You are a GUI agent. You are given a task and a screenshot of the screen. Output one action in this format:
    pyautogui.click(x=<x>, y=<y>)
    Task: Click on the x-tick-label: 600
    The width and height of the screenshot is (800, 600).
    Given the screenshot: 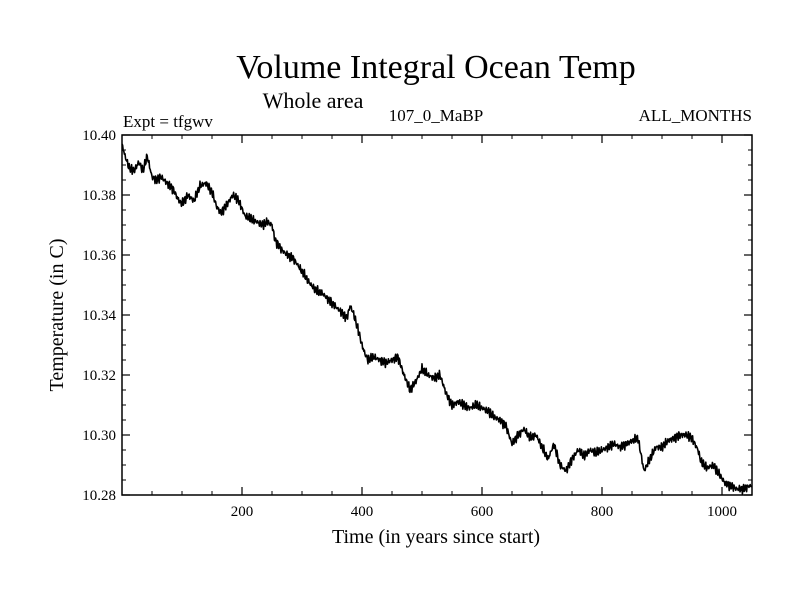 What is the action you would take?
    pyautogui.click(x=482, y=512)
    